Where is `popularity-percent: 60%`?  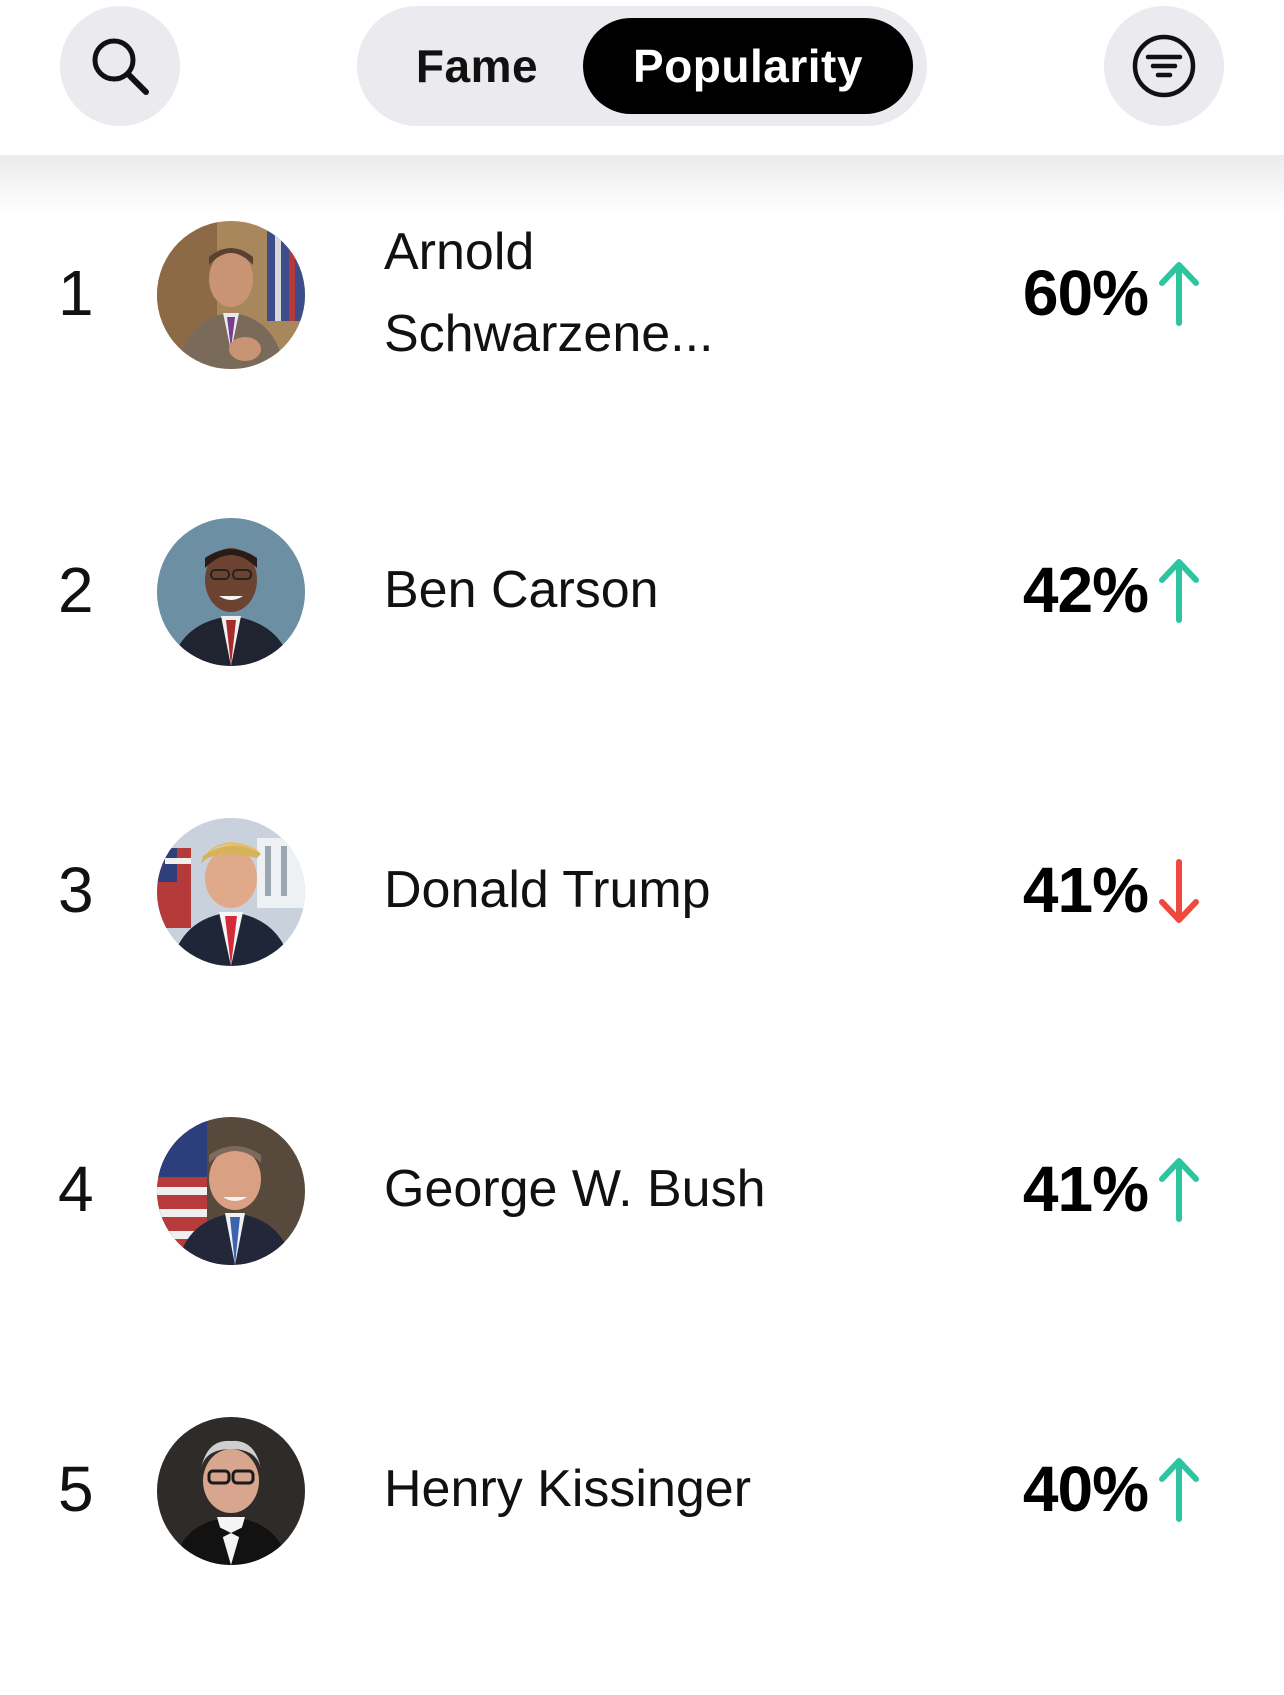 popularity-percent: 60% is located at coordinates (1085, 293).